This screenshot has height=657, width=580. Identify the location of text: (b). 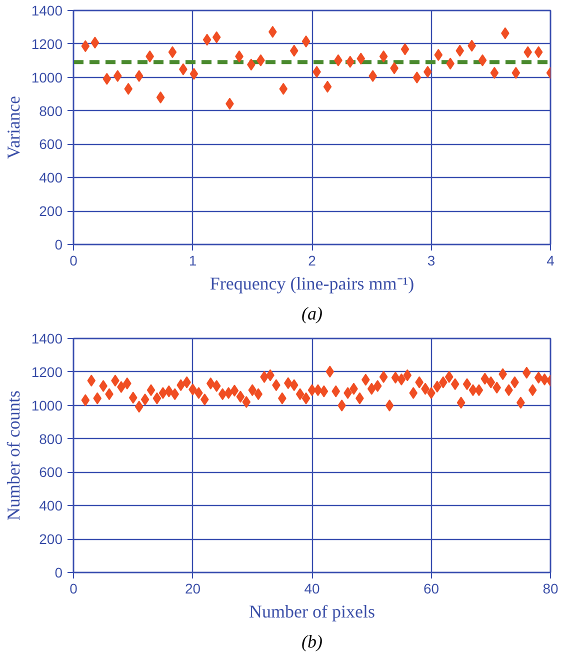
(312, 642).